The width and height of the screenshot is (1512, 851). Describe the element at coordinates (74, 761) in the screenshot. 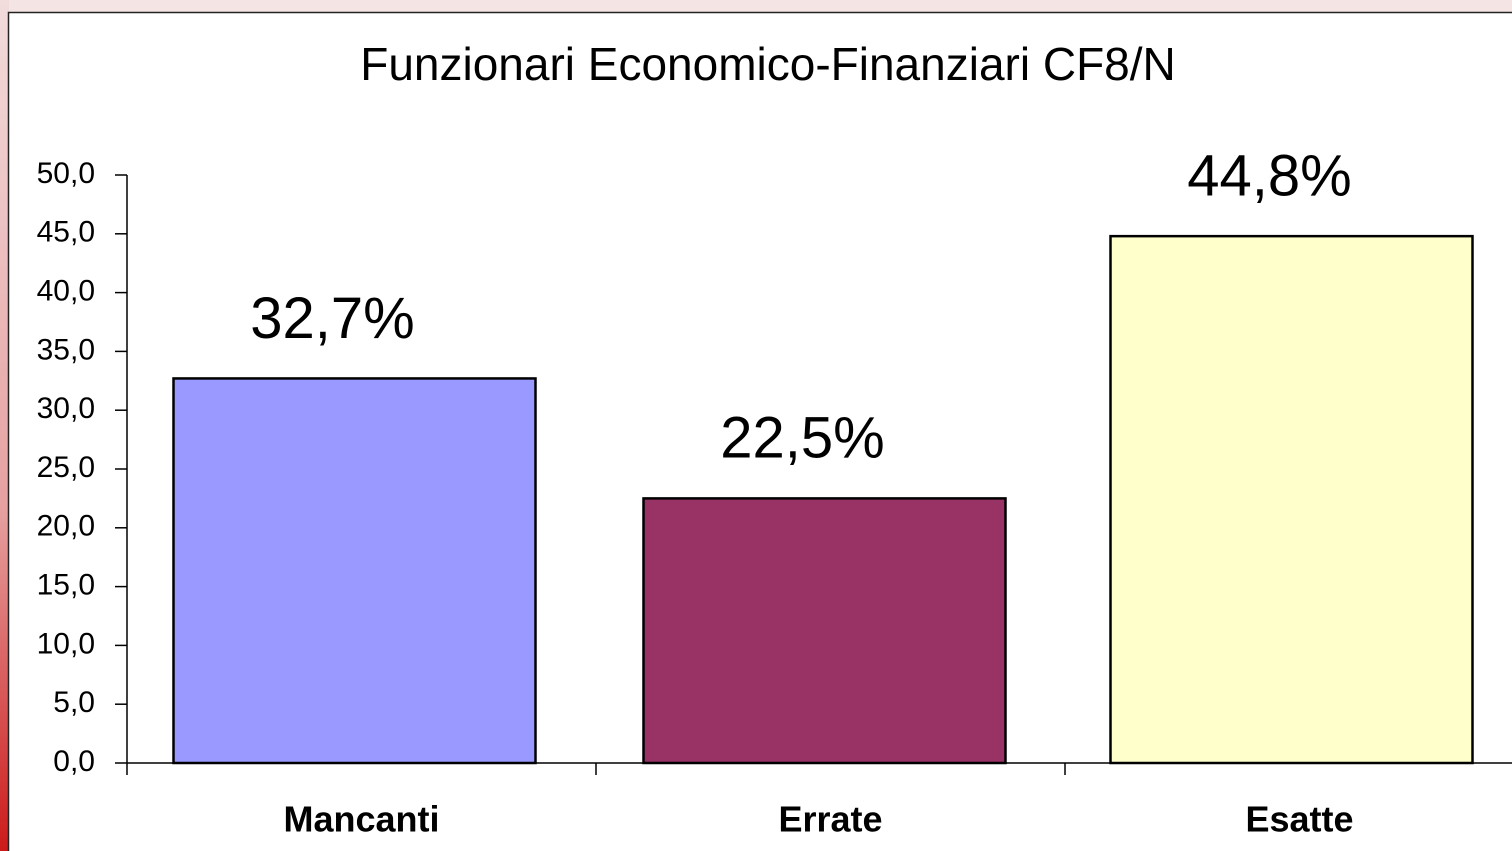

I see `y-tick-label: 0,0` at that location.